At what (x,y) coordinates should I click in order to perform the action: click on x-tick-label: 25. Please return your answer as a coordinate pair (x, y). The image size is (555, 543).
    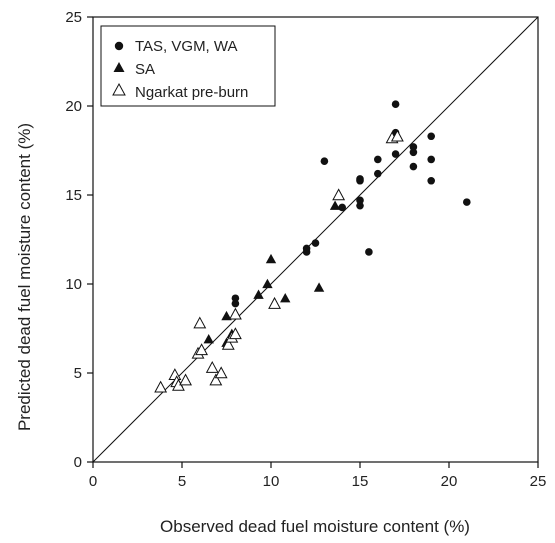
    Looking at the image, I should click on (538, 481).